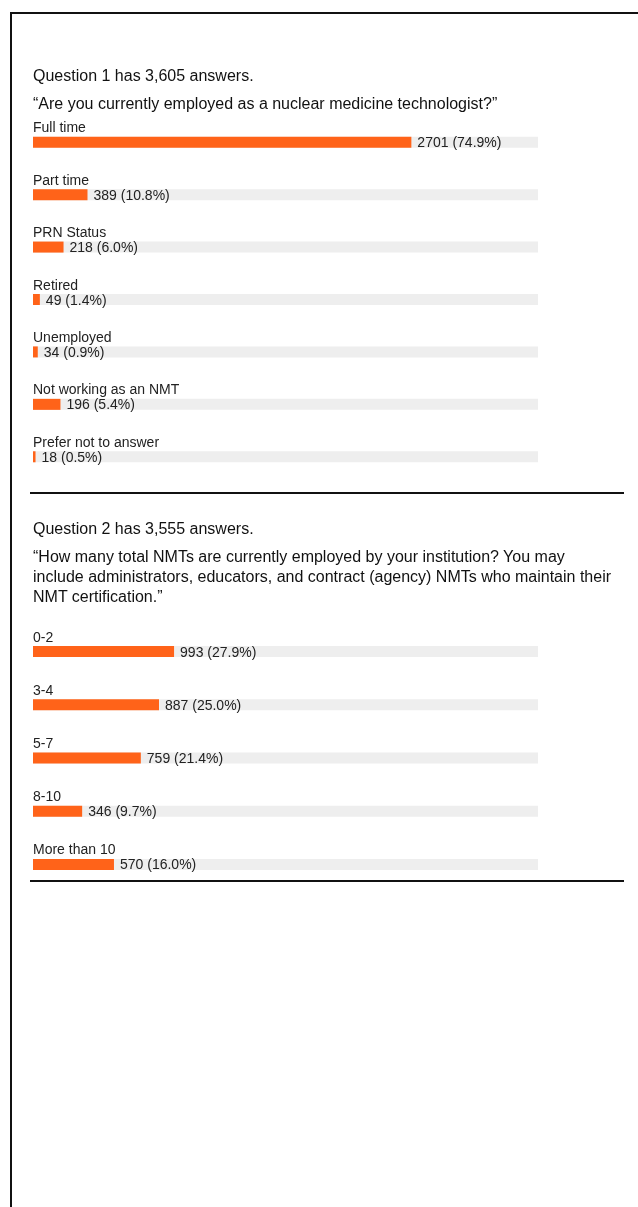 The width and height of the screenshot is (638, 1207). What do you see at coordinates (47, 796) in the screenshot?
I see `y-tick-label: 8-10` at bounding box center [47, 796].